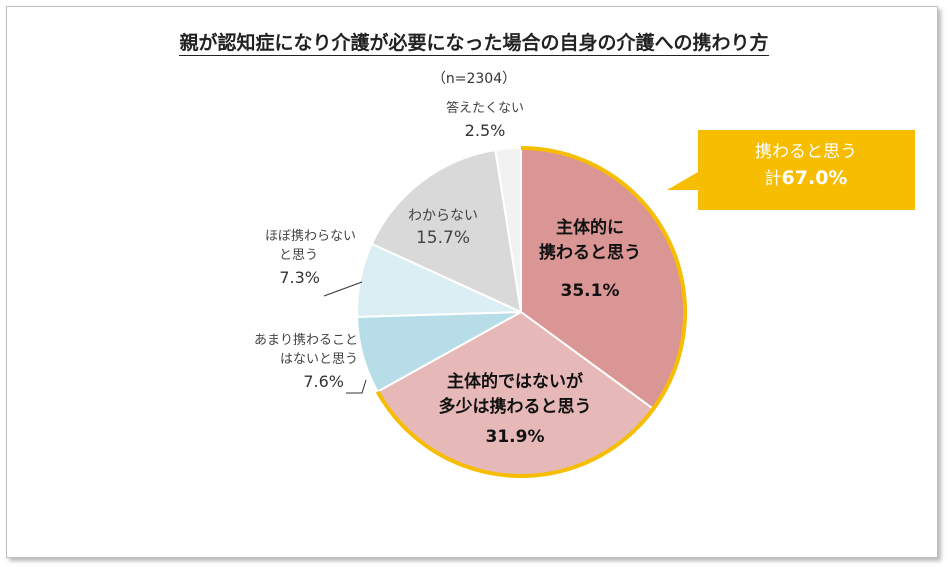 This screenshot has height=567, width=948. I want to click on slice-3-name-line1: ほぼ携わらない, so click(310, 236).